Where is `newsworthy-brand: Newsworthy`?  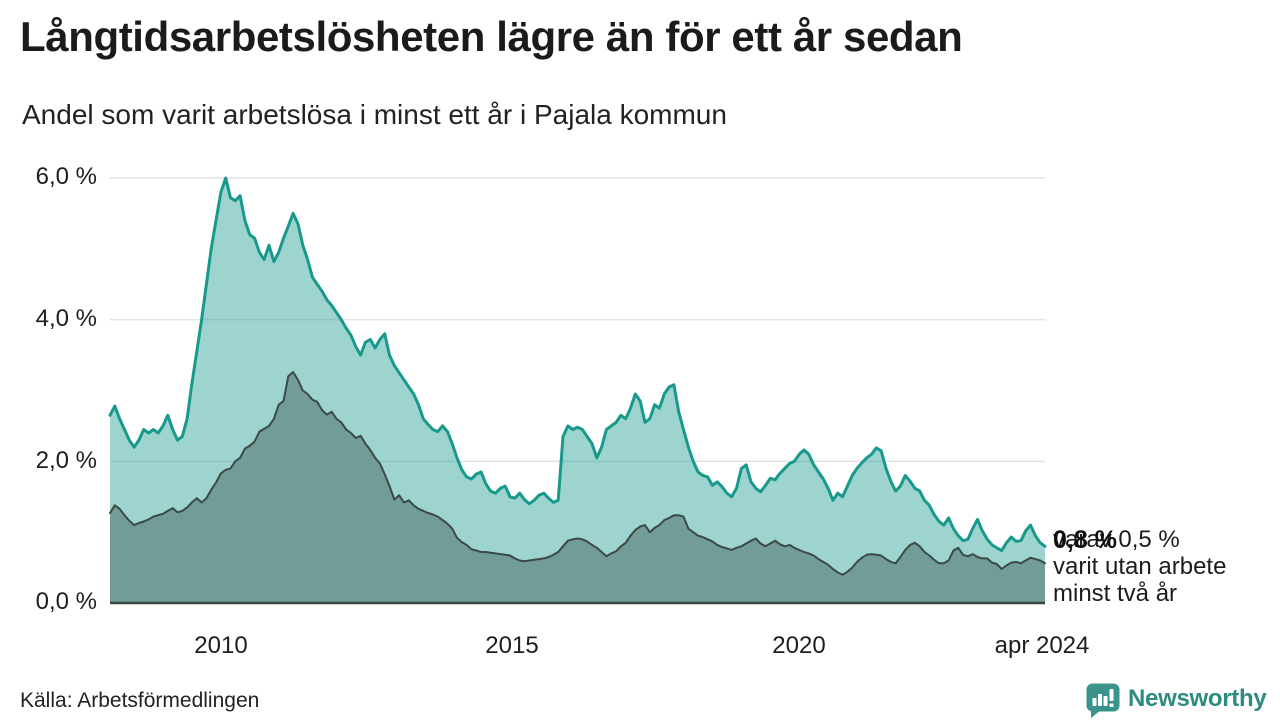
newsworthy-brand: Newsworthy is located at coordinates (1176, 701).